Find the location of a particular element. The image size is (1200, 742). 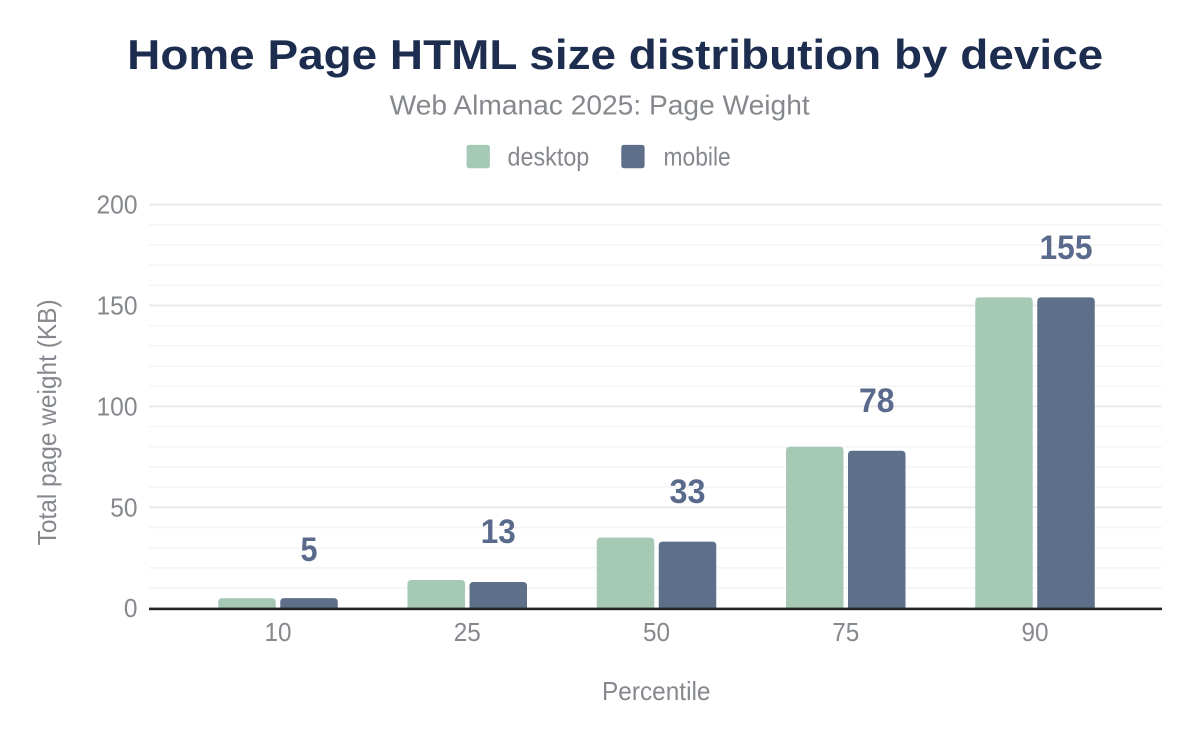

svg-text: 200 is located at coordinates (117, 205).